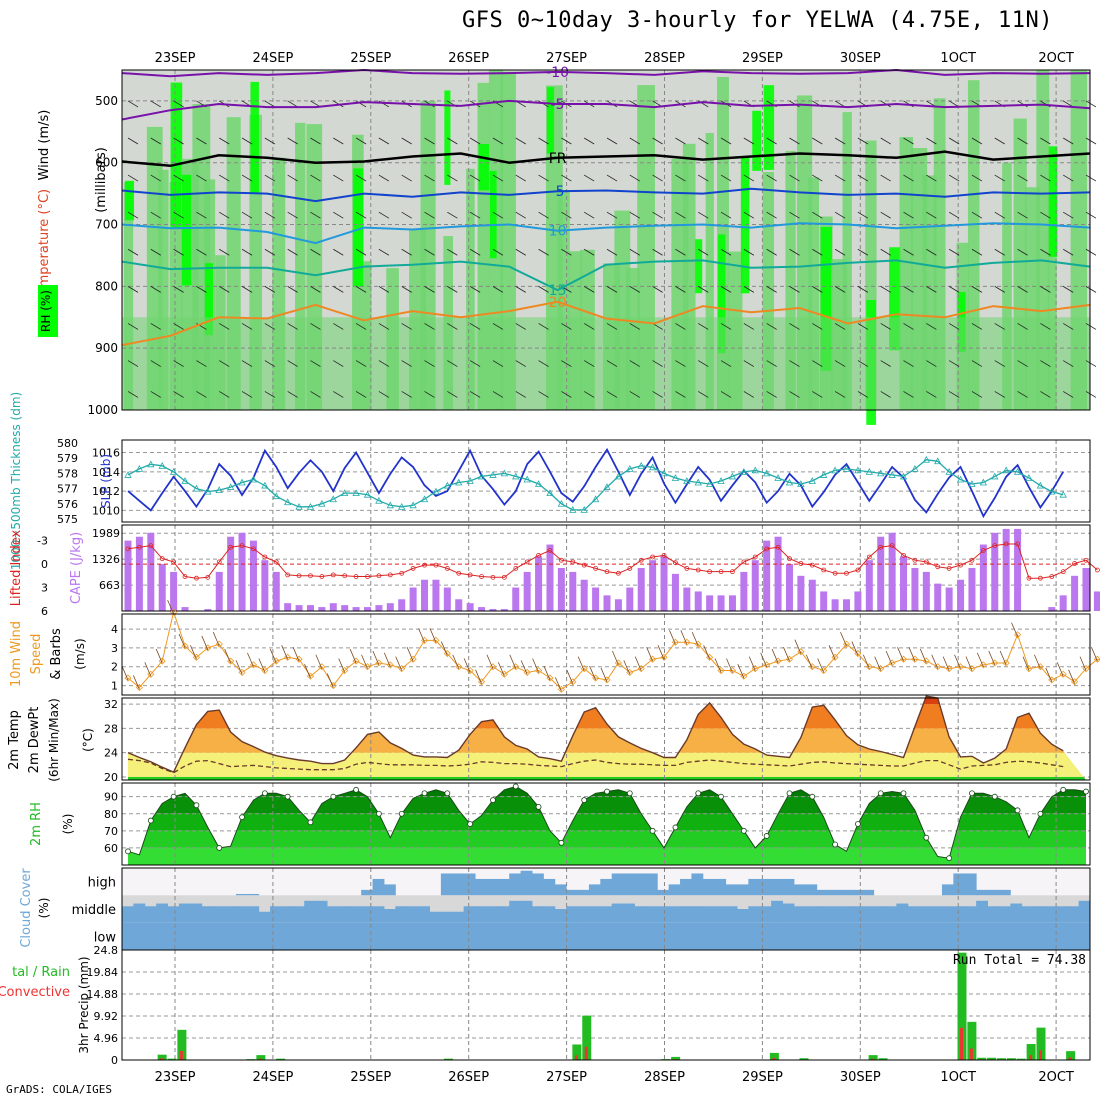 The width and height of the screenshot is (1100, 1100). I want to click on cloud-level-label: middle, so click(94, 910).